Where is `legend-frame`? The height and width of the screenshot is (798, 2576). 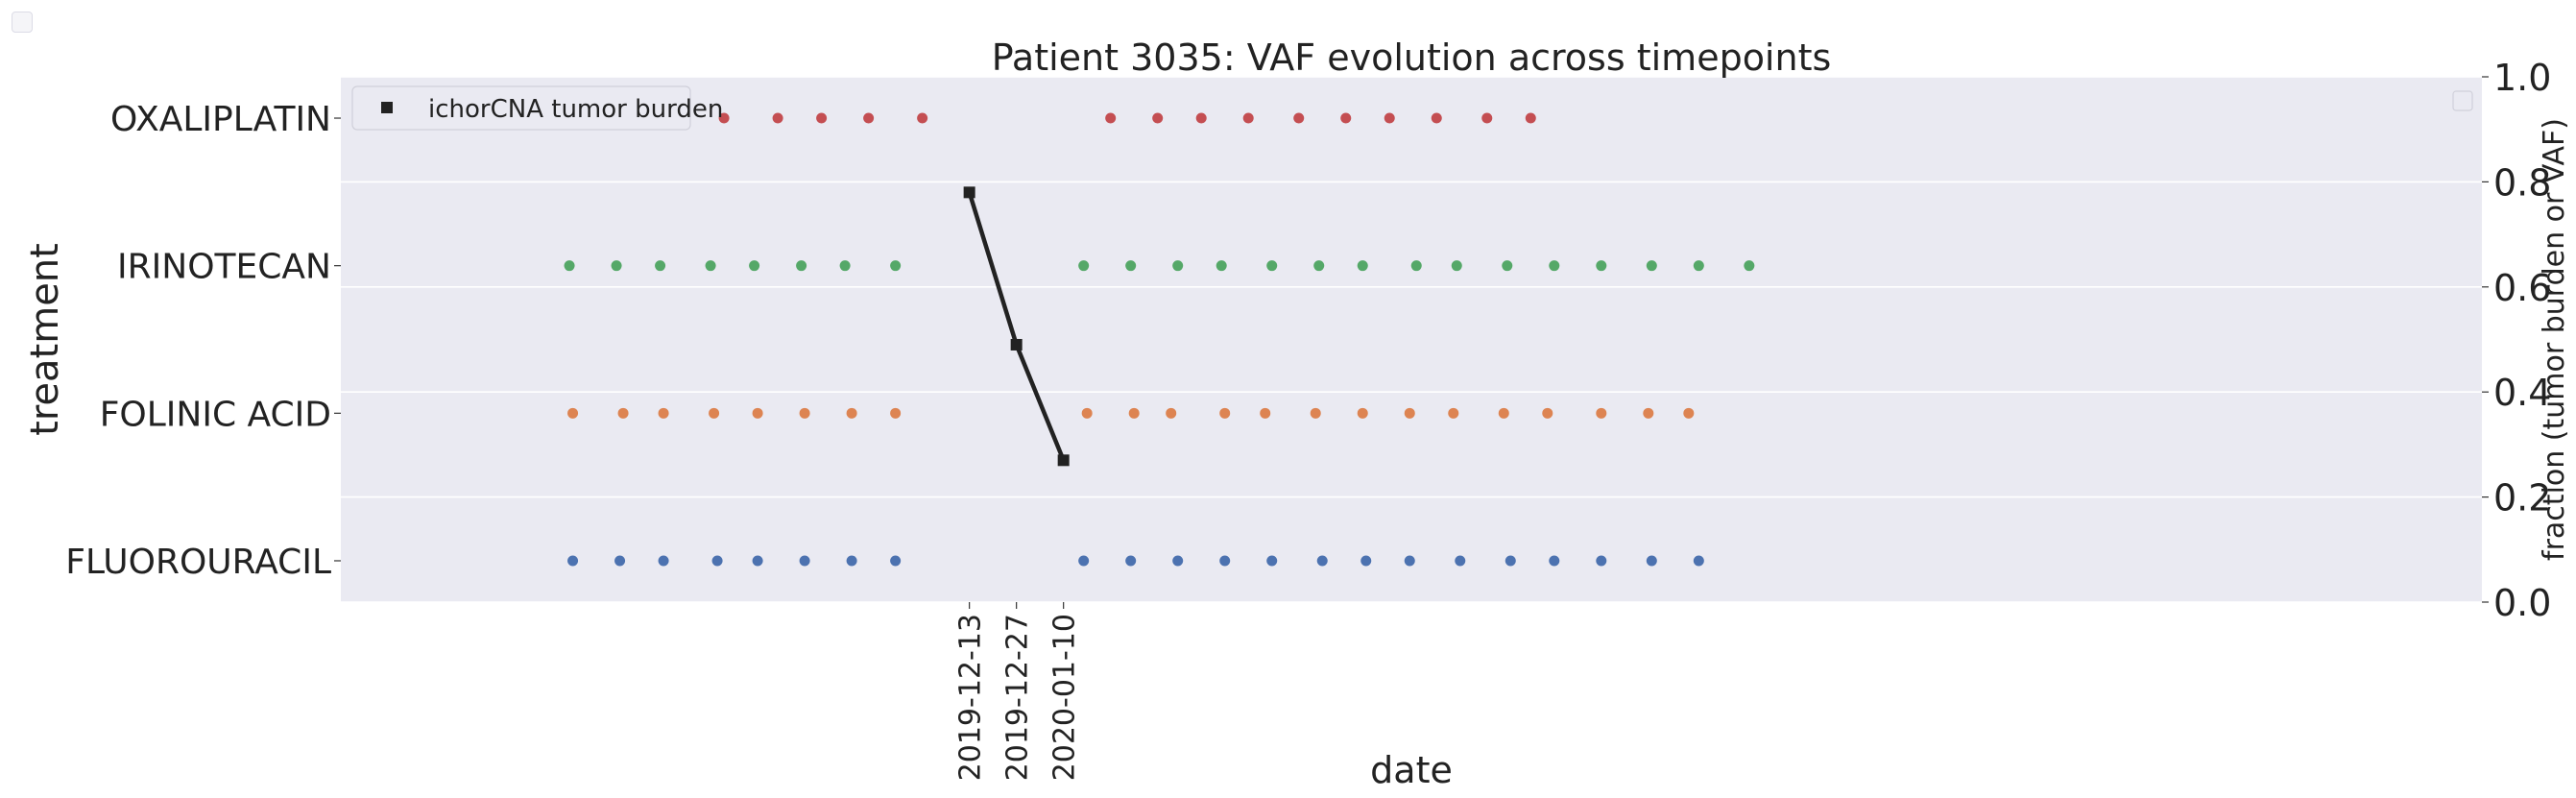
legend-frame is located at coordinates (521, 108).